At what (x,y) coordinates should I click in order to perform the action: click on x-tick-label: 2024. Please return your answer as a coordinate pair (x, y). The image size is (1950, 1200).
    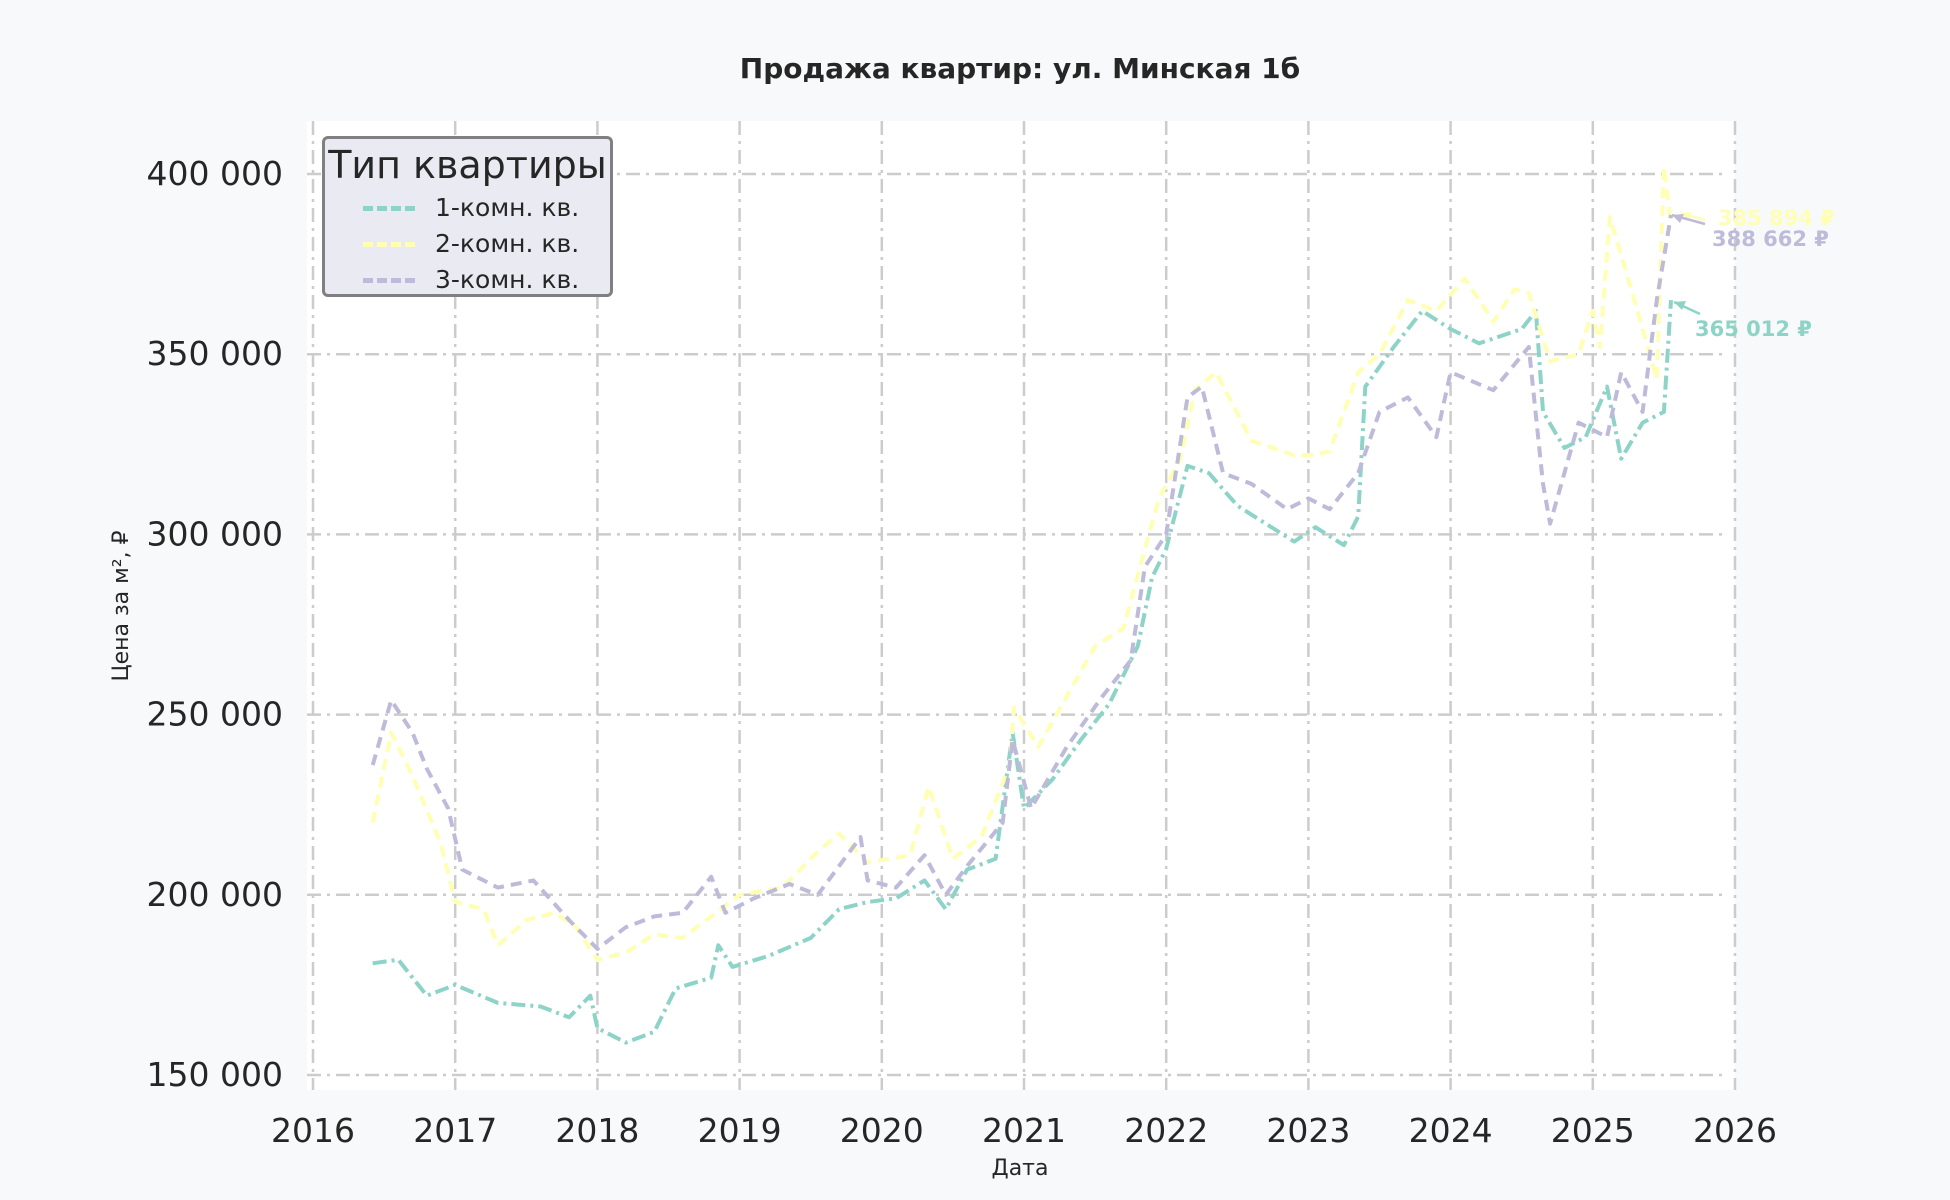
    Looking at the image, I should click on (1451, 1130).